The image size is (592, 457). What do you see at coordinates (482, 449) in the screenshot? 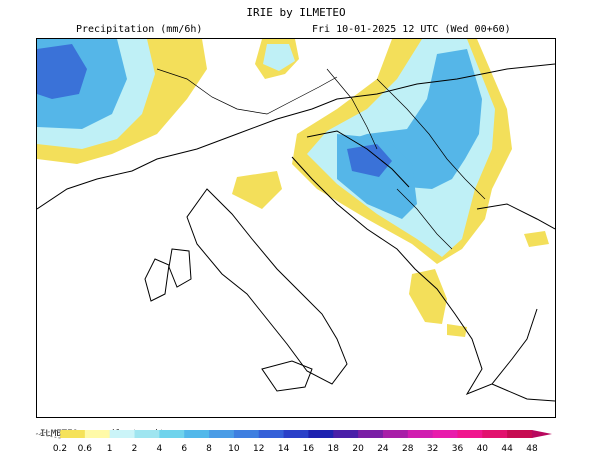
I see `scale-tick-label: 40` at bounding box center [482, 449].